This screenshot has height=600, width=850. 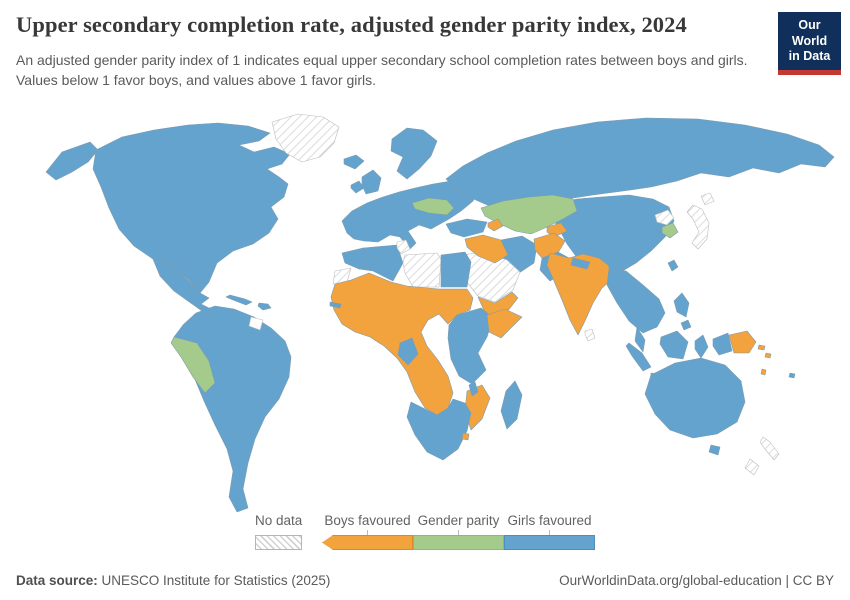 What do you see at coordinates (752, 467) in the screenshot?
I see `map-region-new-zealand-south` at bounding box center [752, 467].